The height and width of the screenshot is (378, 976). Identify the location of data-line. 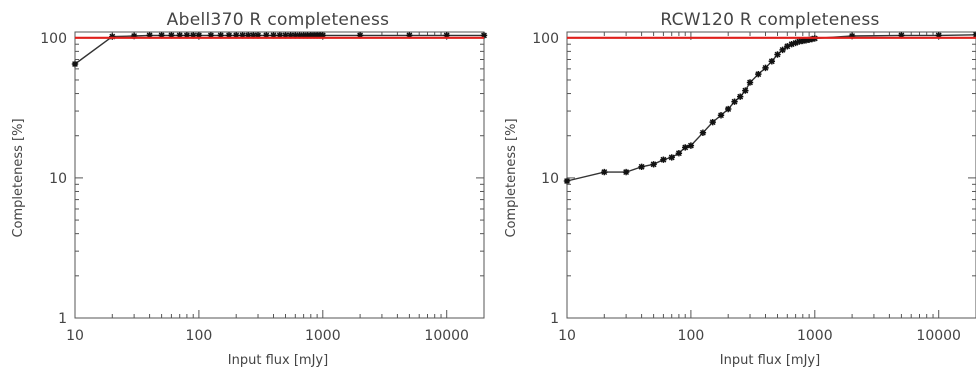
(279, 49).